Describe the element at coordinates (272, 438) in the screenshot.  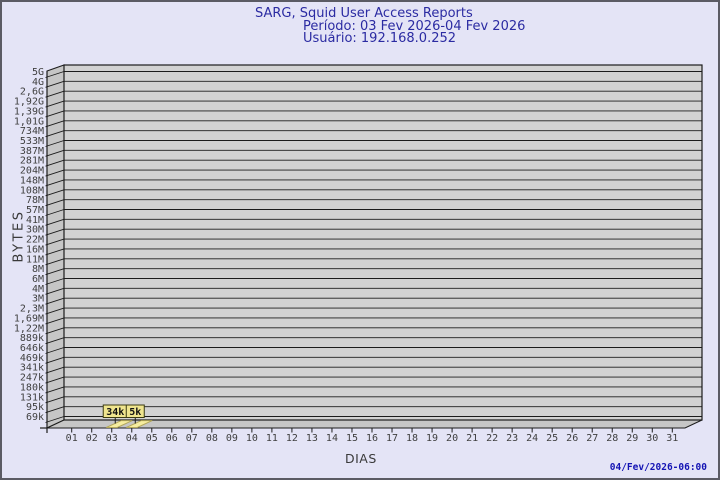
I see `x-tick-label: 11` at that location.